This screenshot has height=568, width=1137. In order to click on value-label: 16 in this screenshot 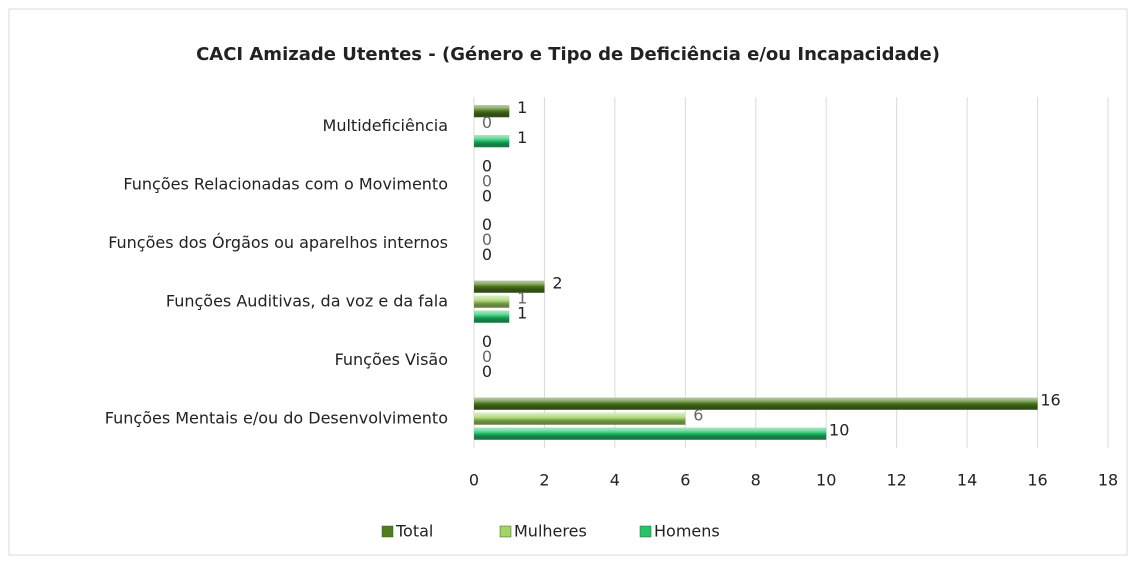, I will do `click(1050, 399)`.